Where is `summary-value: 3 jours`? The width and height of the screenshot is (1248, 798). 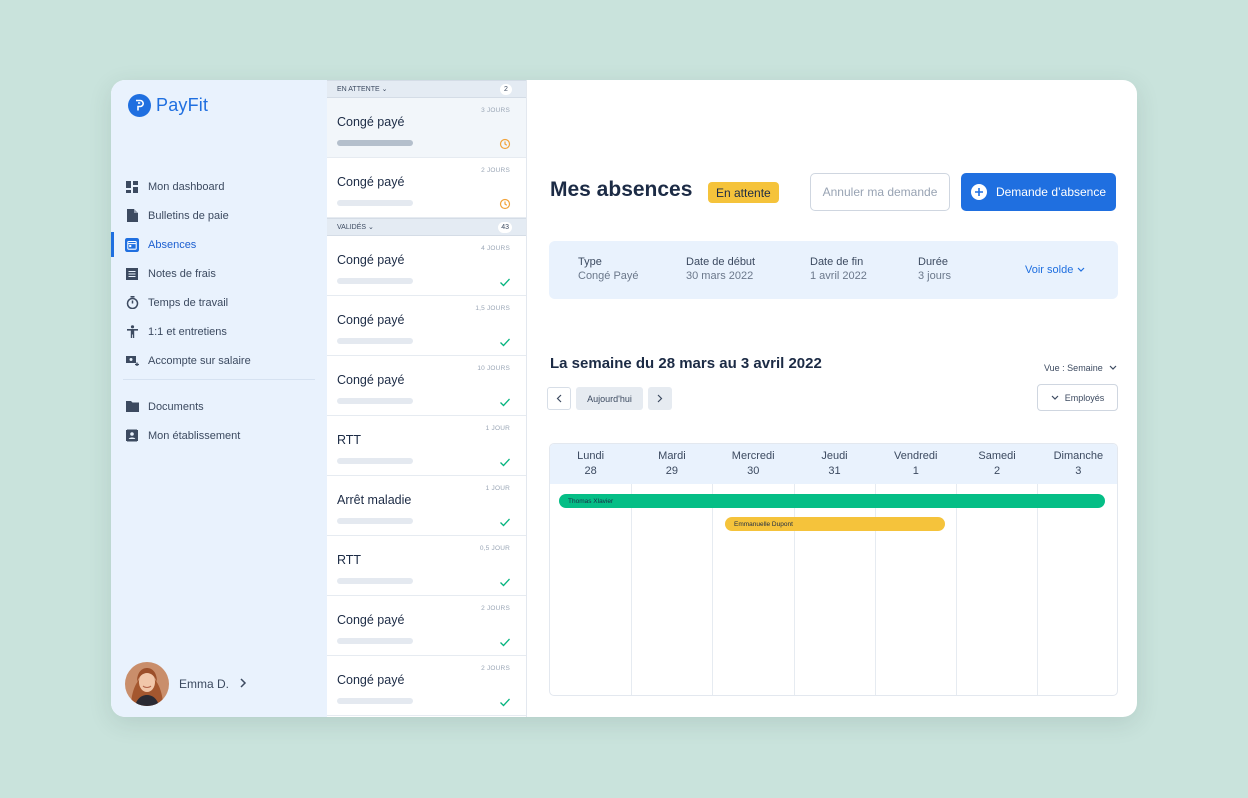 summary-value: 3 jours is located at coordinates (935, 276).